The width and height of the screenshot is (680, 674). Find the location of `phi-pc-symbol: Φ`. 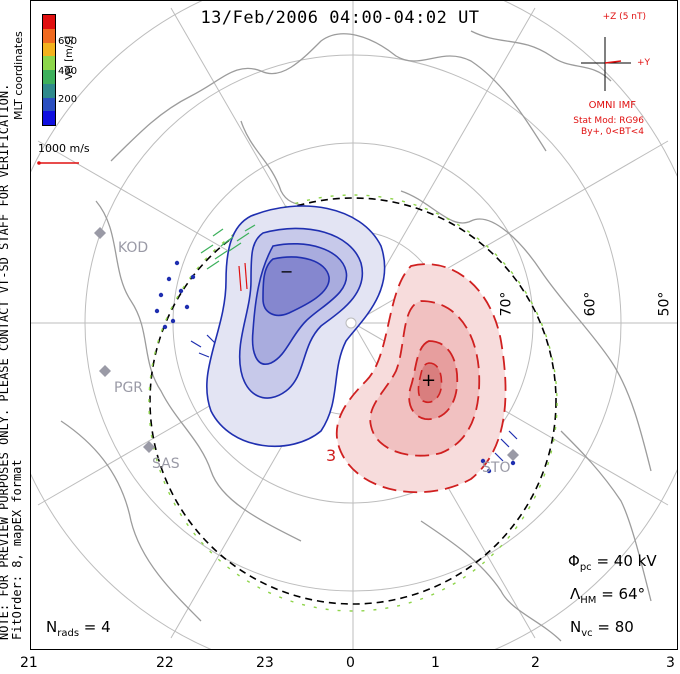

phi-pc-symbol: Φ is located at coordinates (574, 561).